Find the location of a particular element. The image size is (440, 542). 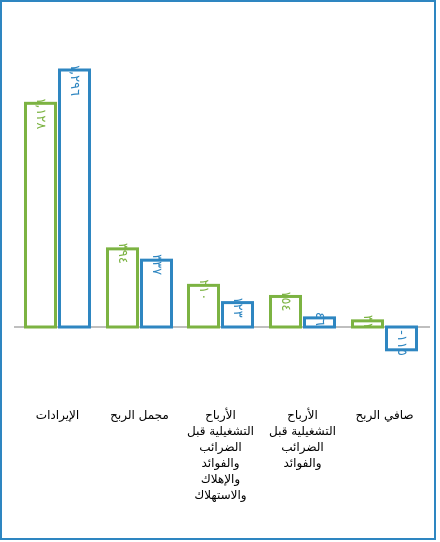

category-label-3-line-2: الضرائب is located at coordinates (302, 447).